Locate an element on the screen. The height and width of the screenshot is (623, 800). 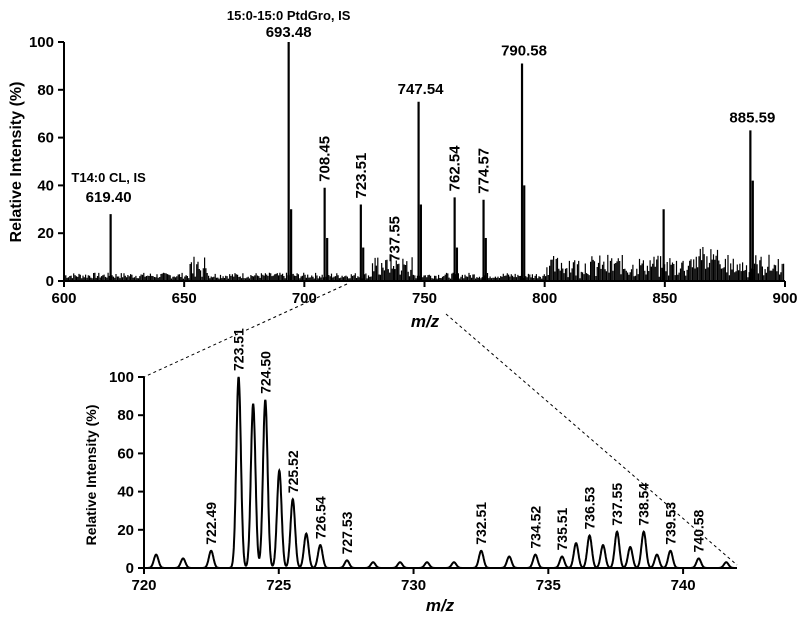
top-annotation-label: 747.54 is located at coordinates (421, 89).